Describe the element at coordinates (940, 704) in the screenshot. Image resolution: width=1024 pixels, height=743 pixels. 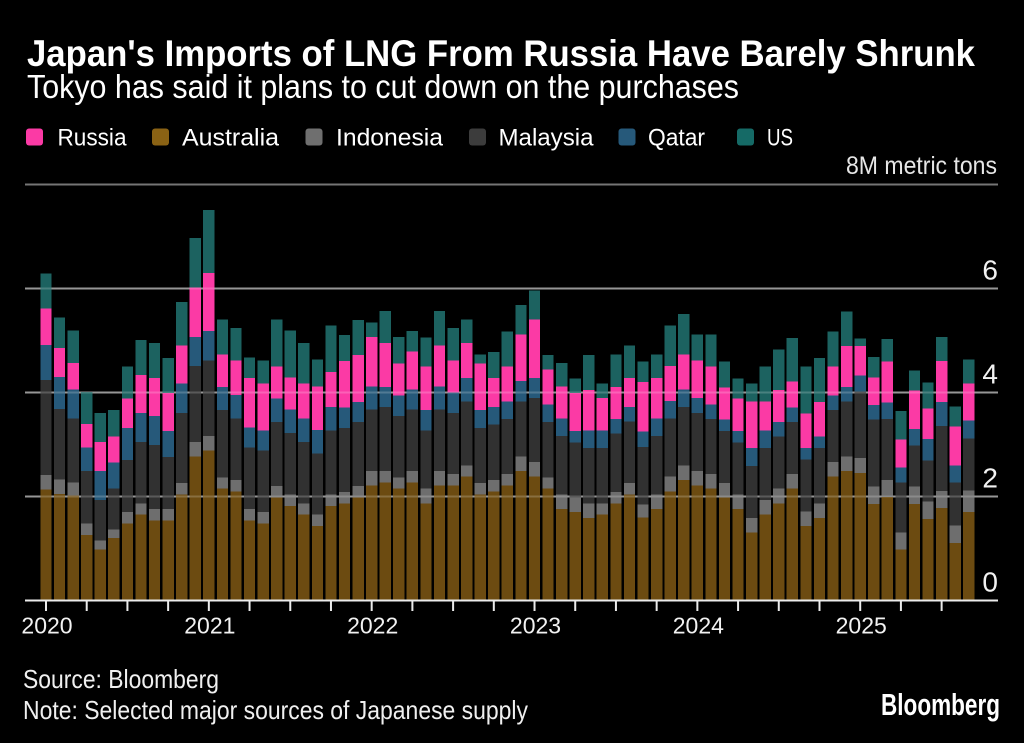
I see `svg-text: Bloomberg` at that location.